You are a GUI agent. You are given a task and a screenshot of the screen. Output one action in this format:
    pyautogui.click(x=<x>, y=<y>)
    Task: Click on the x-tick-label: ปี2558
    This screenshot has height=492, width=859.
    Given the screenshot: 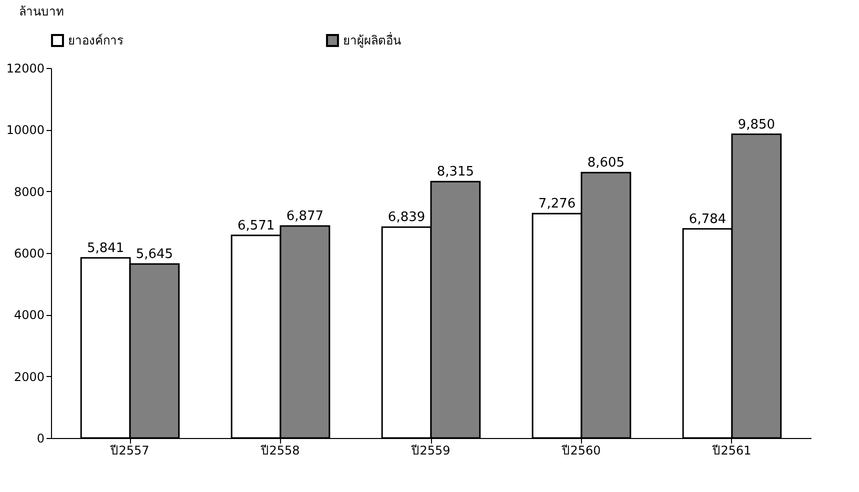 What is the action you would take?
    pyautogui.click(x=280, y=451)
    